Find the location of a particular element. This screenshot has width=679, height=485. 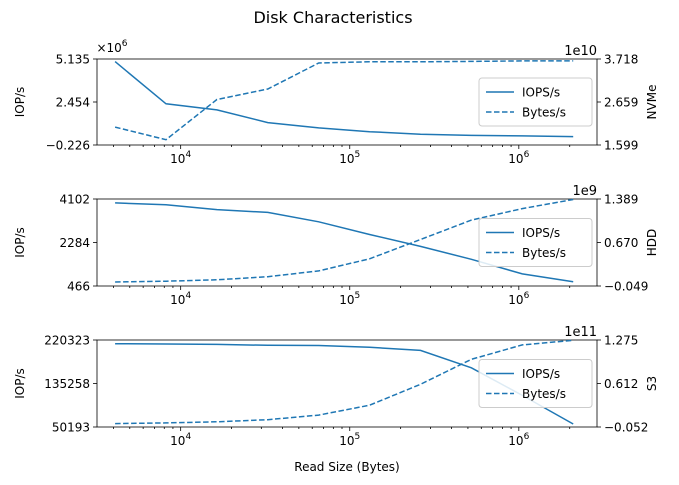

right-multiplier: 1e10 is located at coordinates (580, 51).